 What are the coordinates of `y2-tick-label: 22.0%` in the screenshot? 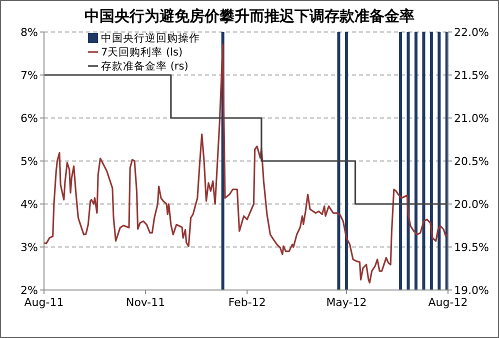 It's located at (471, 32).